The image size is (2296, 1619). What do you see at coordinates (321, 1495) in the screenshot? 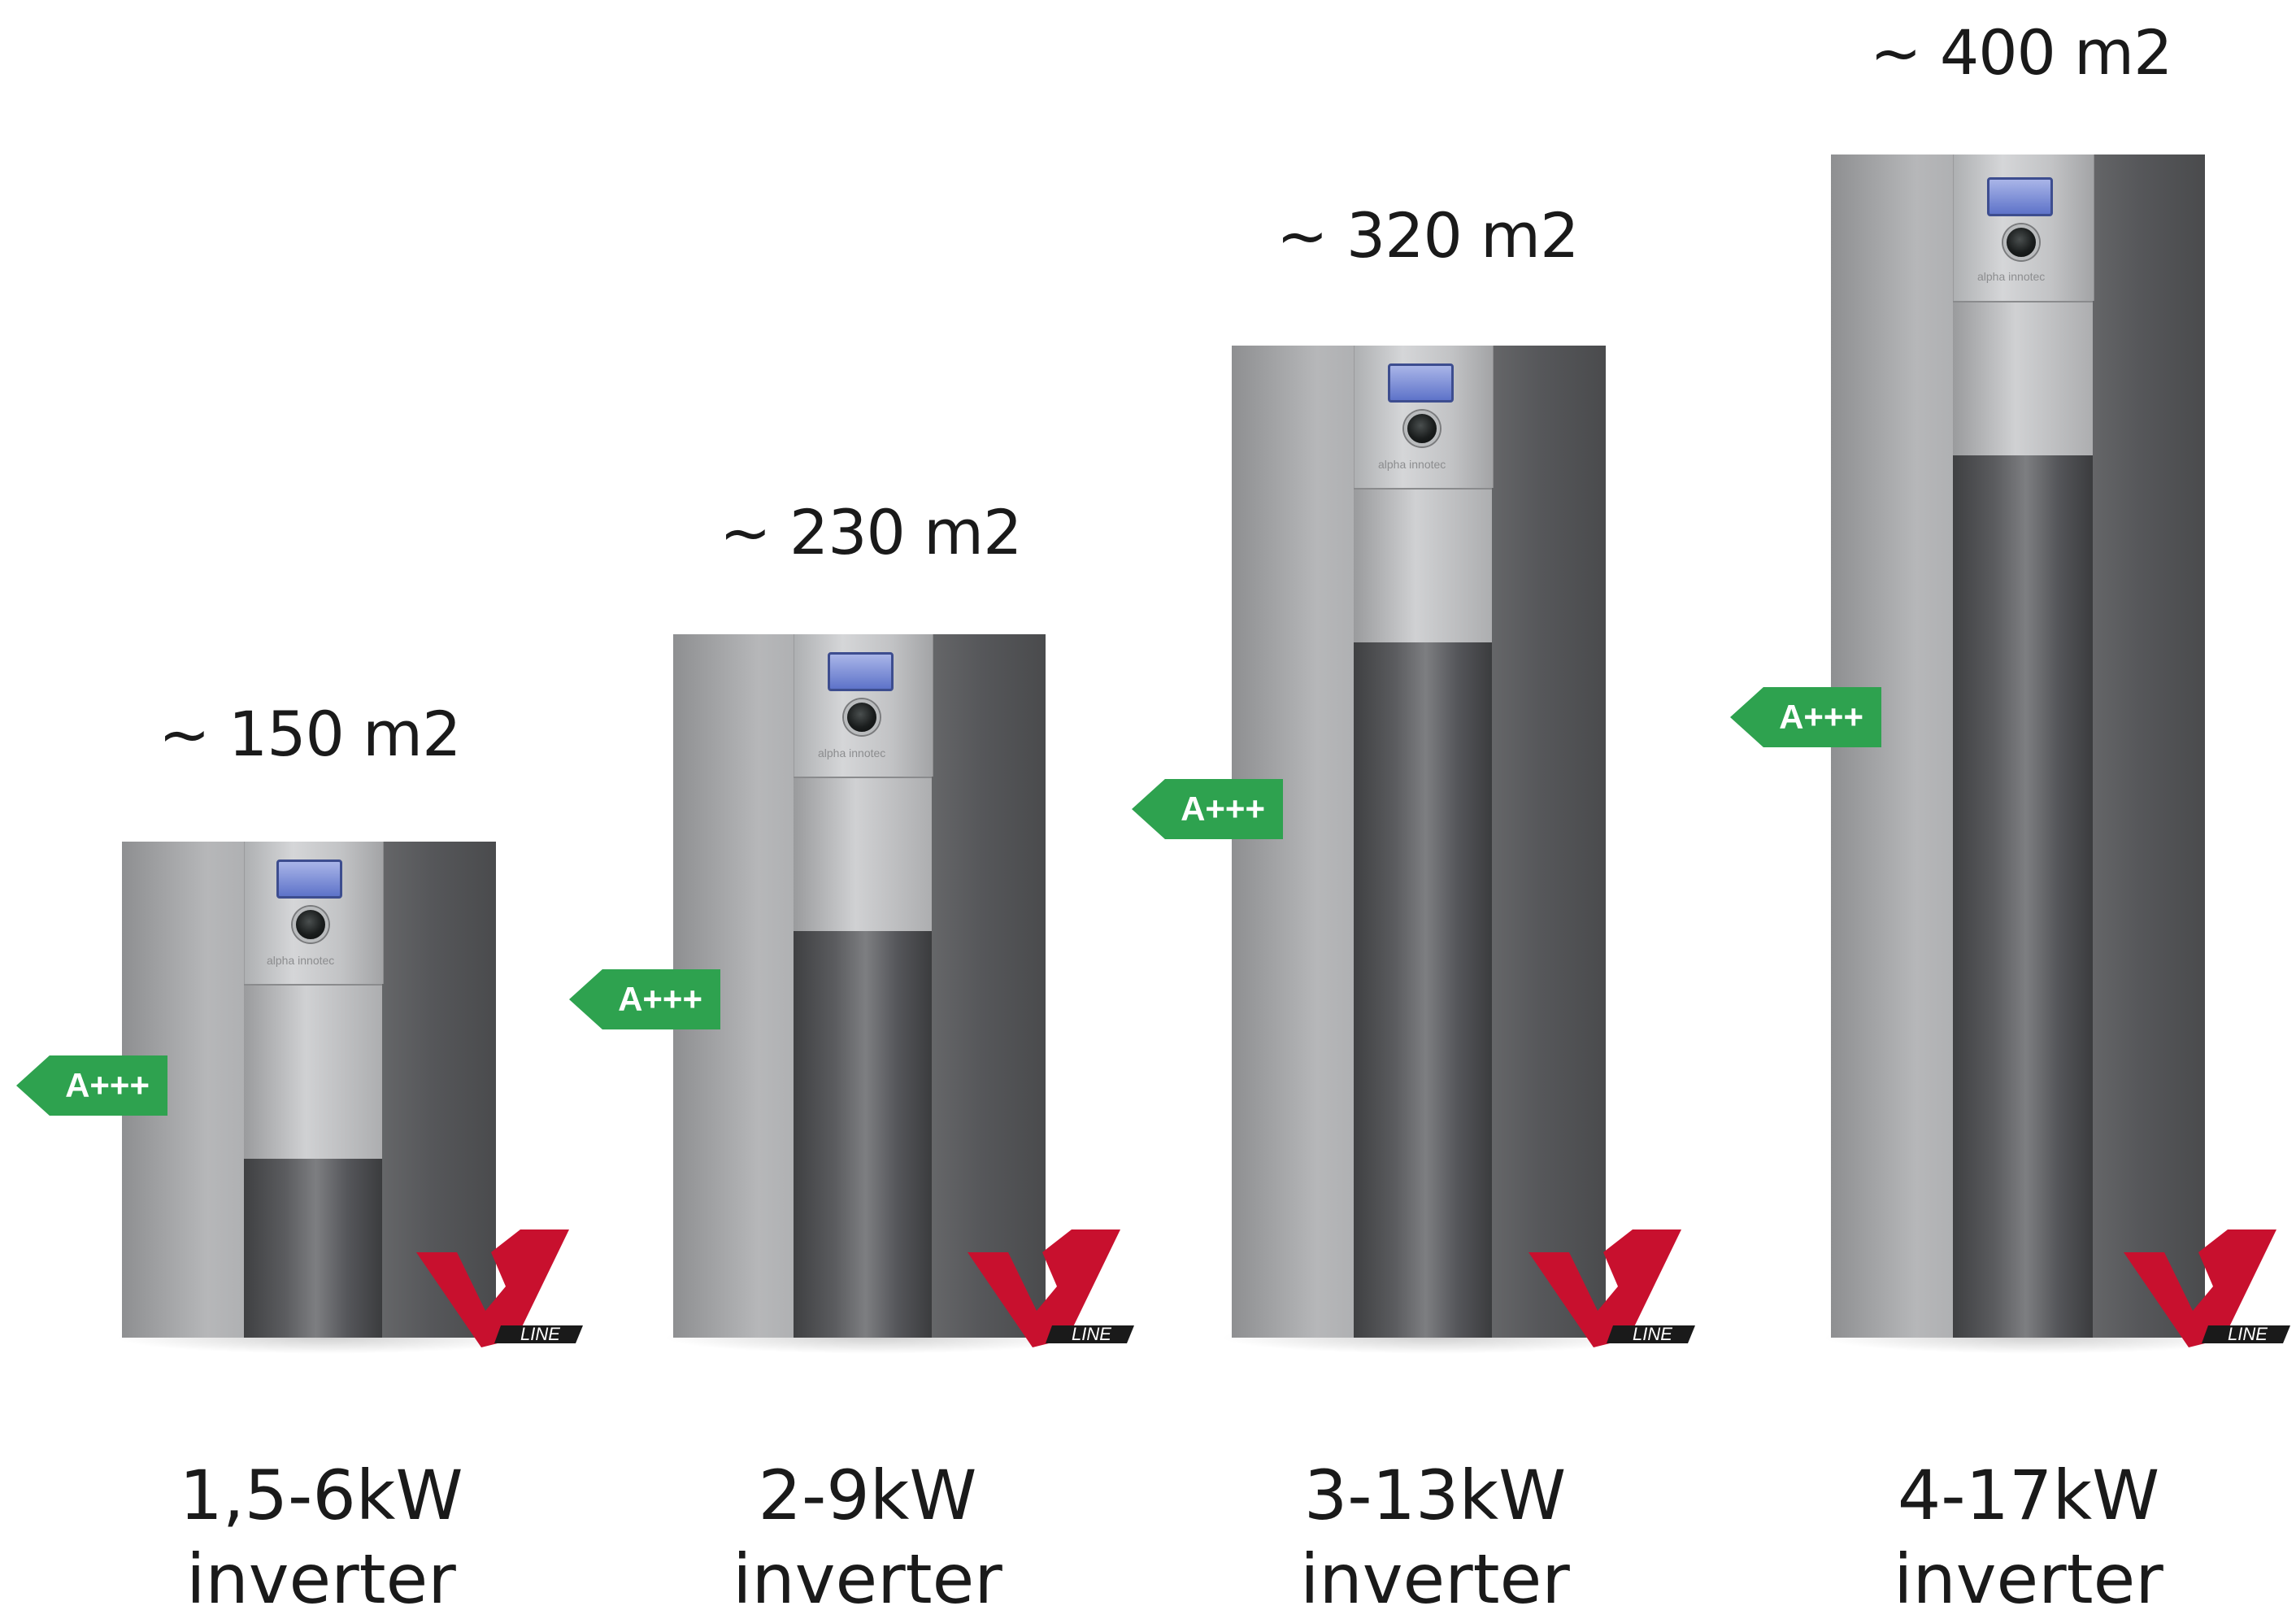
I see `power-label-1: 1,5-6kW` at bounding box center [321, 1495].